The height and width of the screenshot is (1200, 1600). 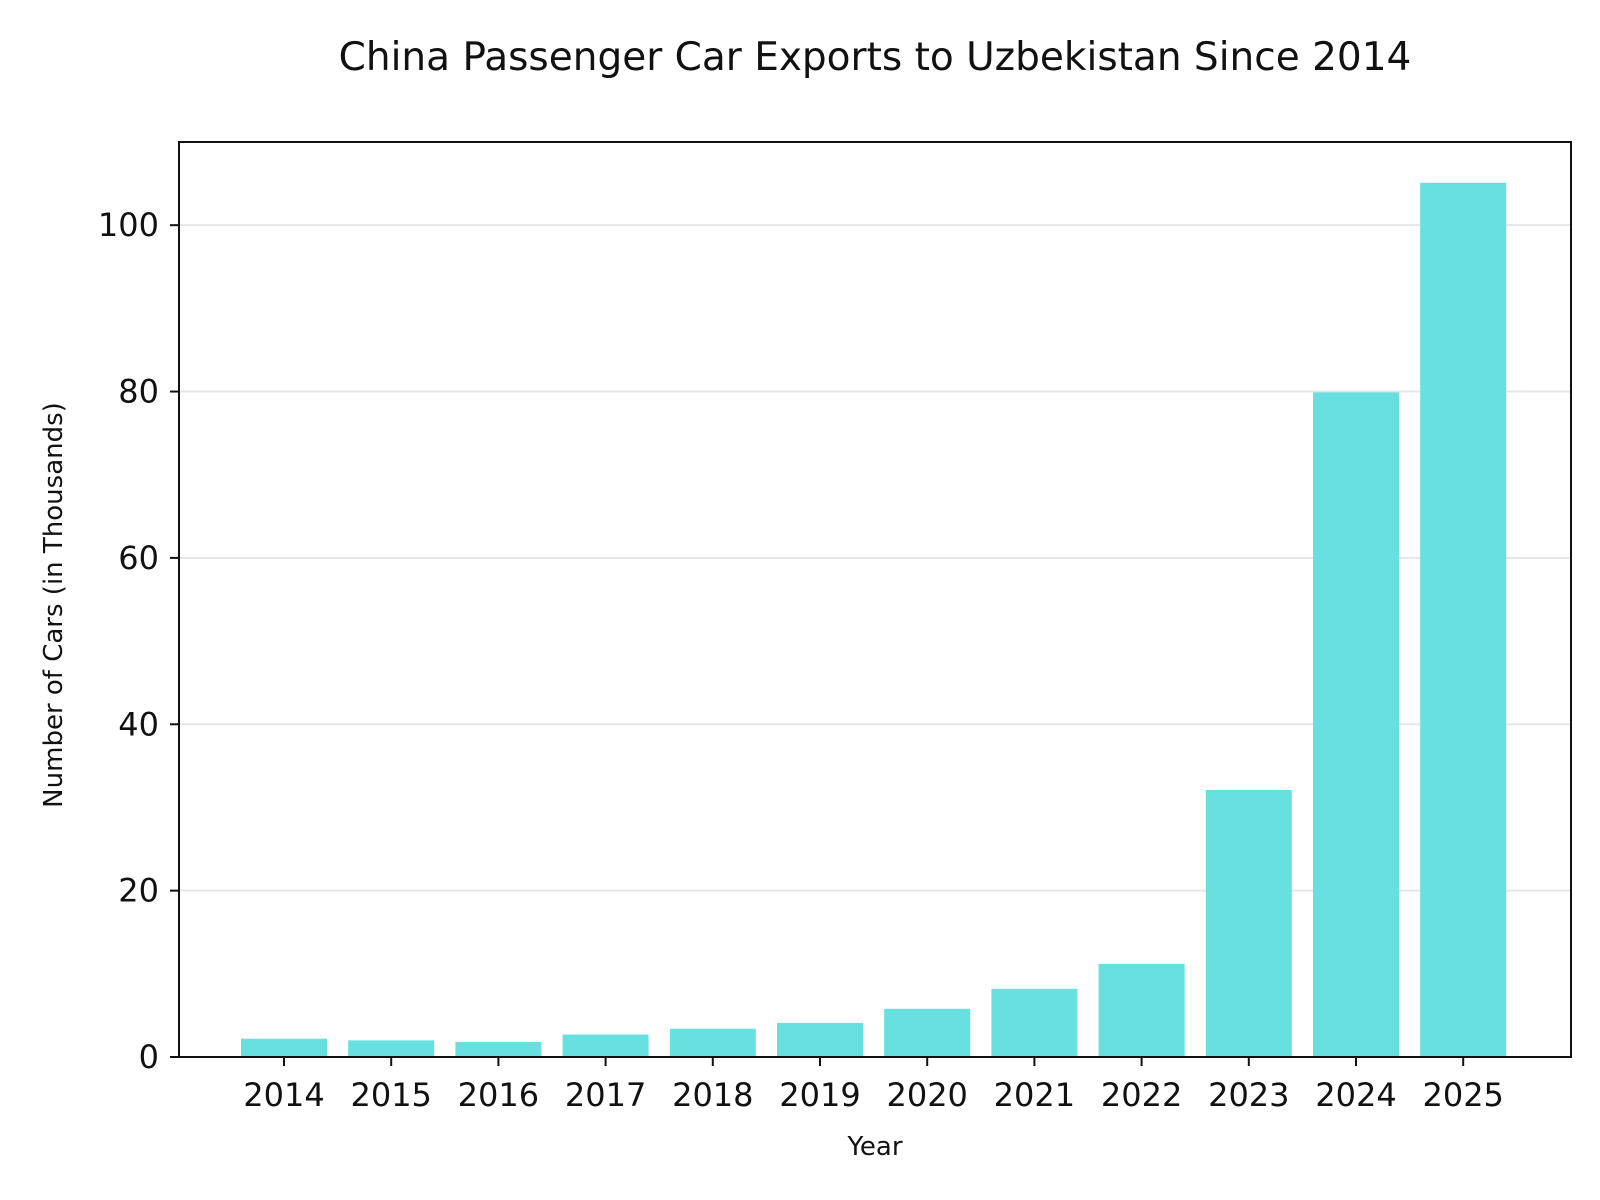 I want to click on bar-2023, so click(x=1248, y=923).